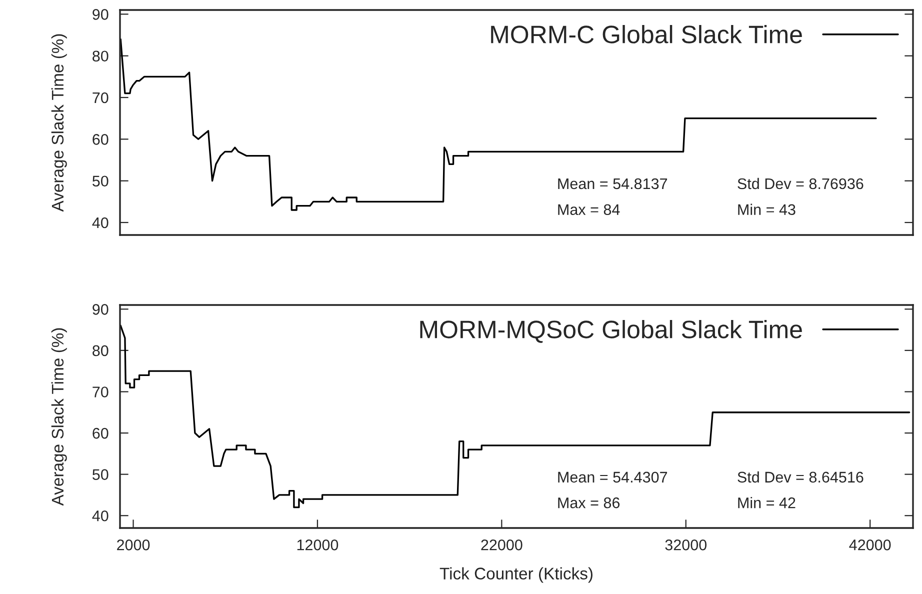  Describe the element at coordinates (613, 184) in the screenshot. I see `annotation: Mean = 54.8137` at that location.